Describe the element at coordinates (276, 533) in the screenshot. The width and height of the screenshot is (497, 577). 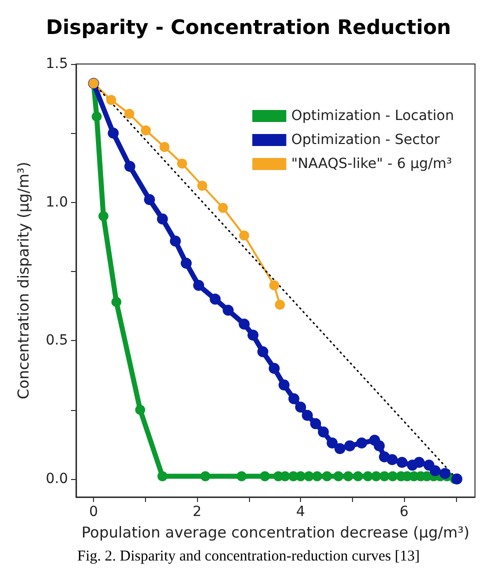
I see `x-axis-title: Population average concentration decrease (μg/m³)` at that location.